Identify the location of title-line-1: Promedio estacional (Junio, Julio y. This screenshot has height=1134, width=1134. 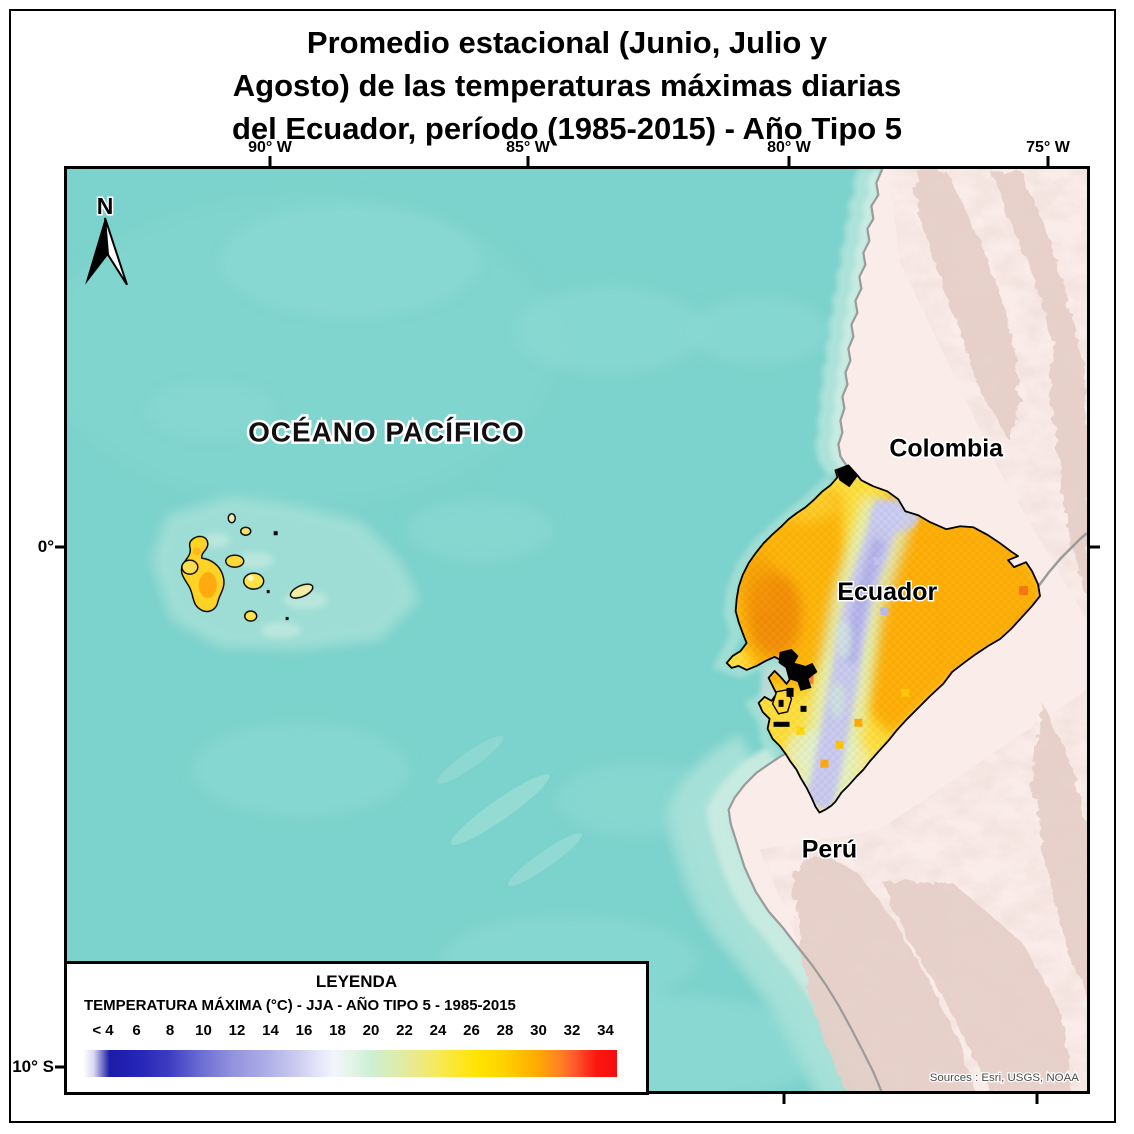
(567, 42).